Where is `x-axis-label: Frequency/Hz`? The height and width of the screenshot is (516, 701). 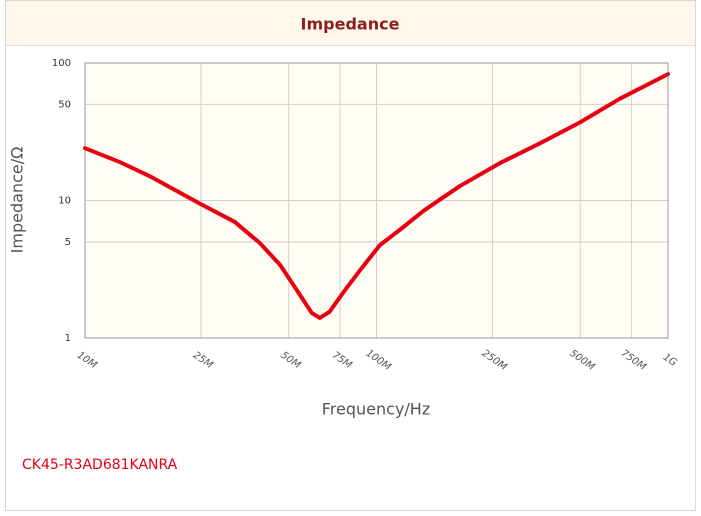
x-axis-label: Frequency/Hz is located at coordinates (376, 409).